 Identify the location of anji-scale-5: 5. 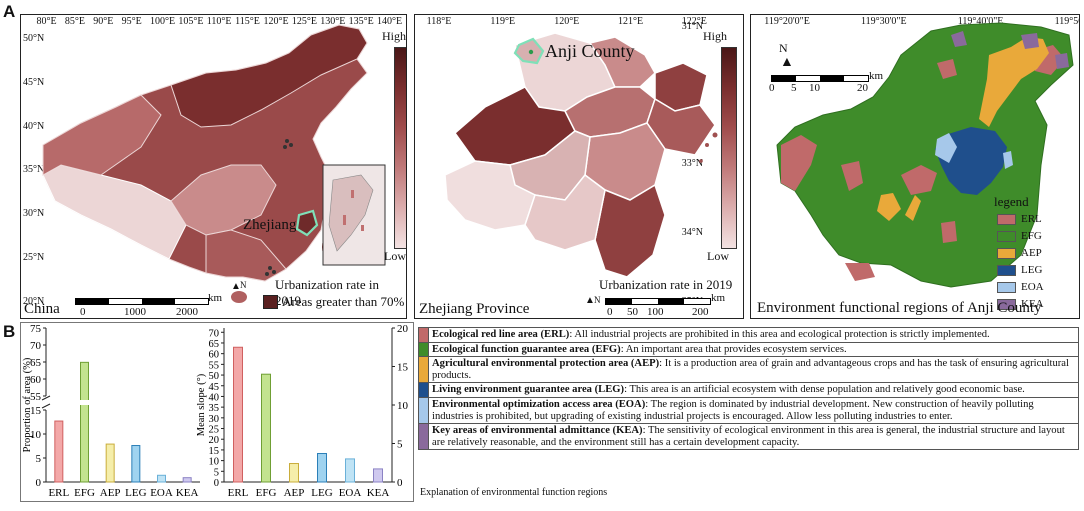
(794, 88).